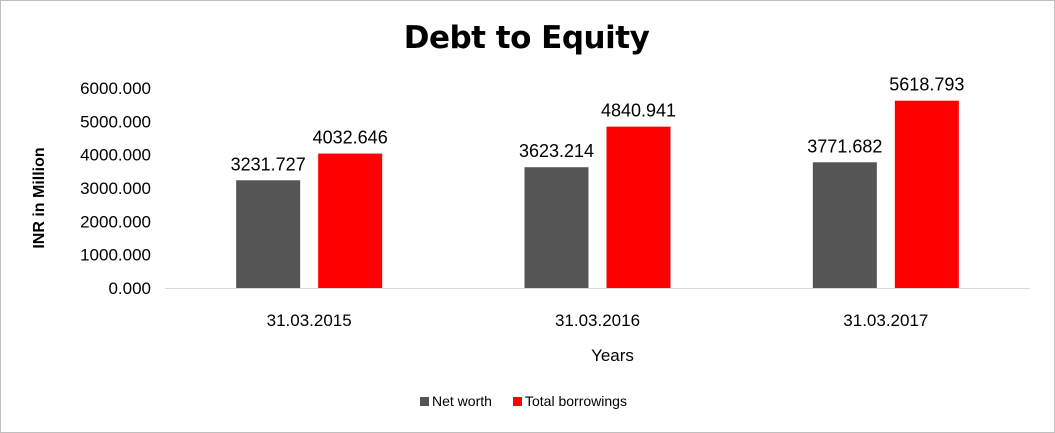  Describe the element at coordinates (638, 111) in the screenshot. I see `data-label: 4840.941` at that location.